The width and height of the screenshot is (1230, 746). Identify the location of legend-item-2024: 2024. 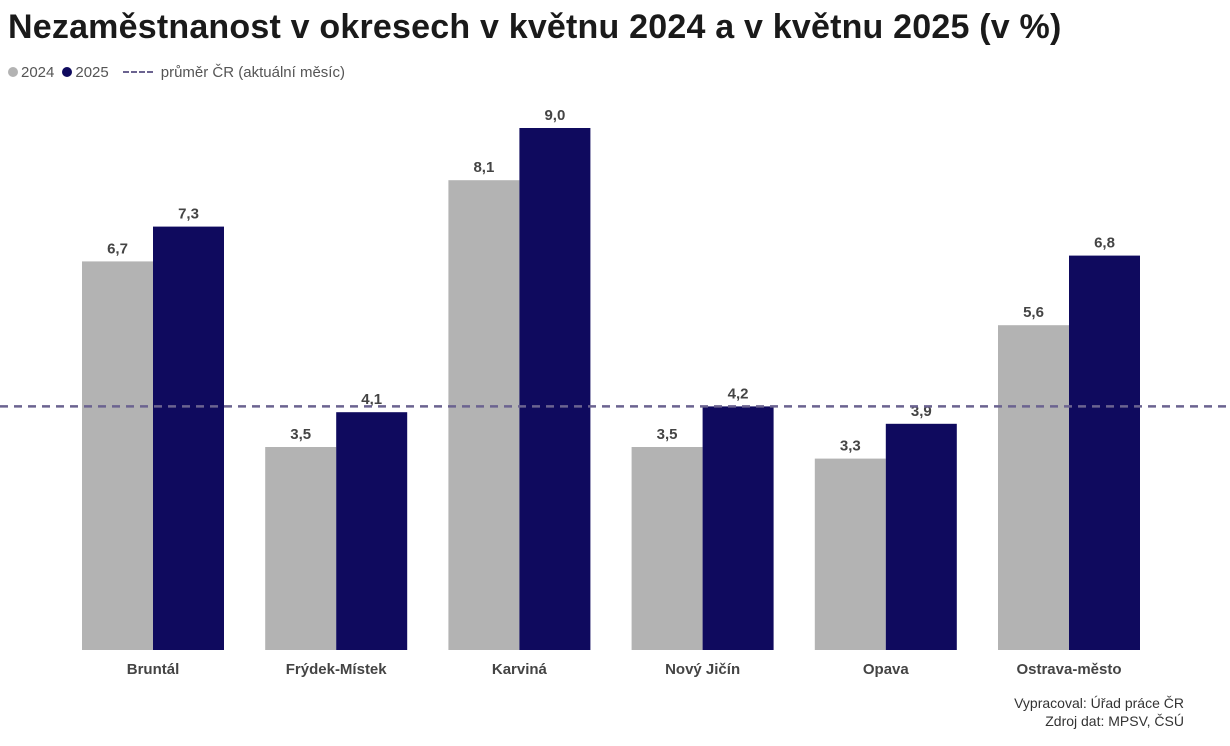
(31, 72).